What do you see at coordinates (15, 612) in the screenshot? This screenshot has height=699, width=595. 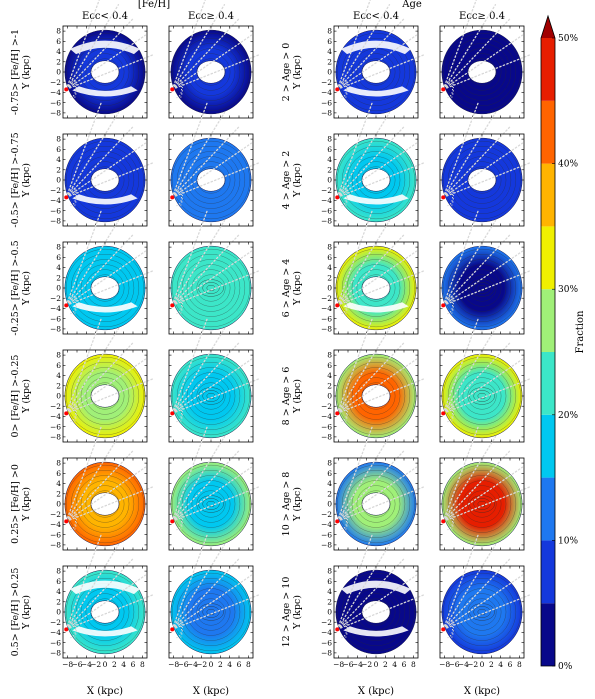 I see `row-label: 0.5> [Fe/H] >0.25` at bounding box center [15, 612].